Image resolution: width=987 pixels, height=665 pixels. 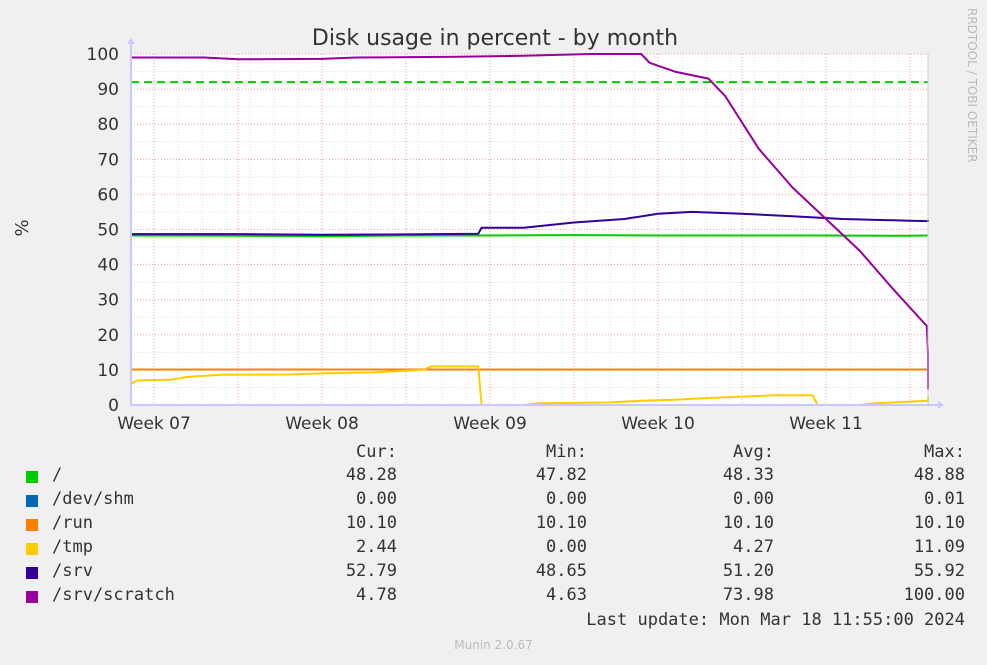 What do you see at coordinates (493, 645) in the screenshot?
I see `munin-footer: Munin 2.0.67` at bounding box center [493, 645].